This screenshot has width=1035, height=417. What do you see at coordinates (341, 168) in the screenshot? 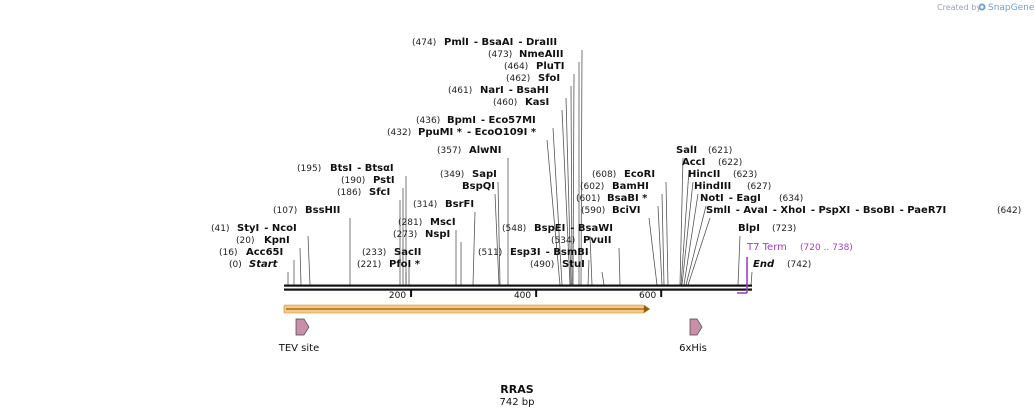
I see `enzyme-name: BtsI` at bounding box center [341, 168].